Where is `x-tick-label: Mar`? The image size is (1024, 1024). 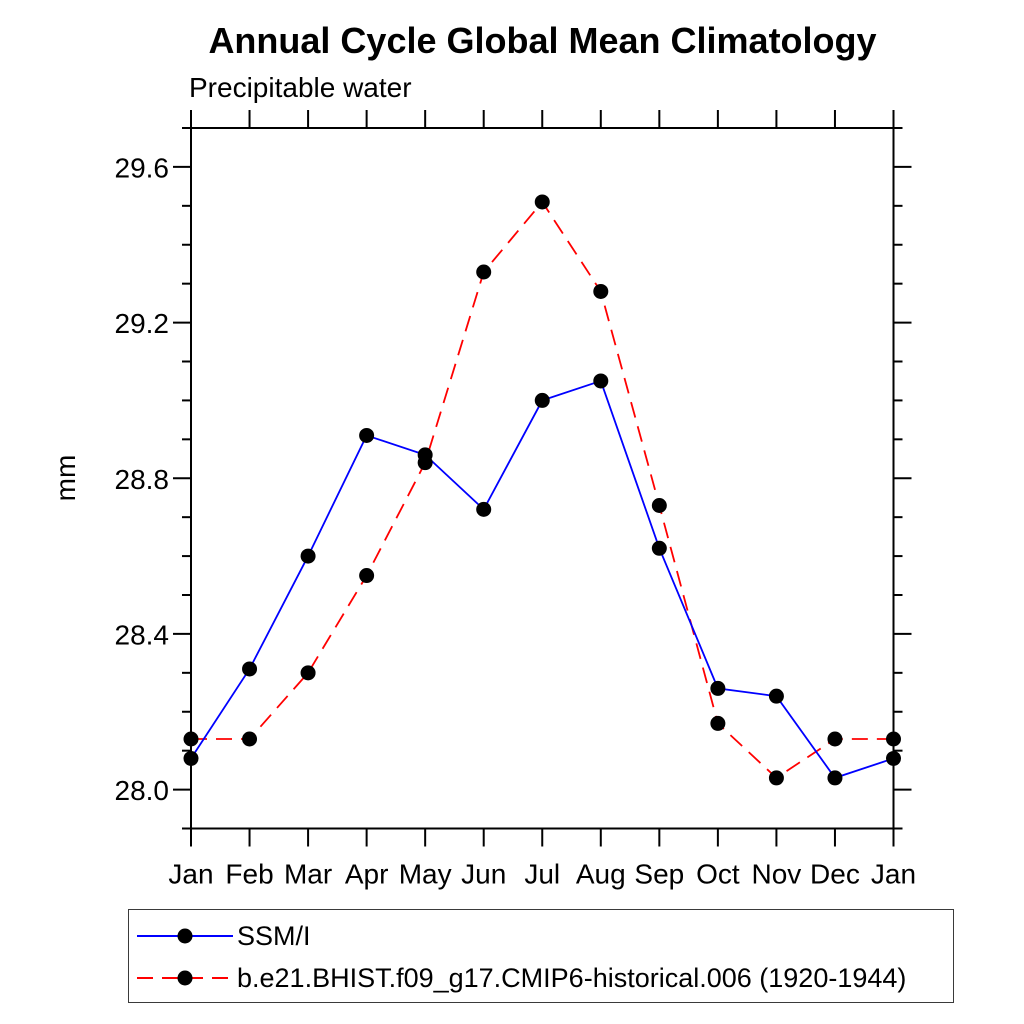
x-tick-label: Mar is located at coordinates (308, 874).